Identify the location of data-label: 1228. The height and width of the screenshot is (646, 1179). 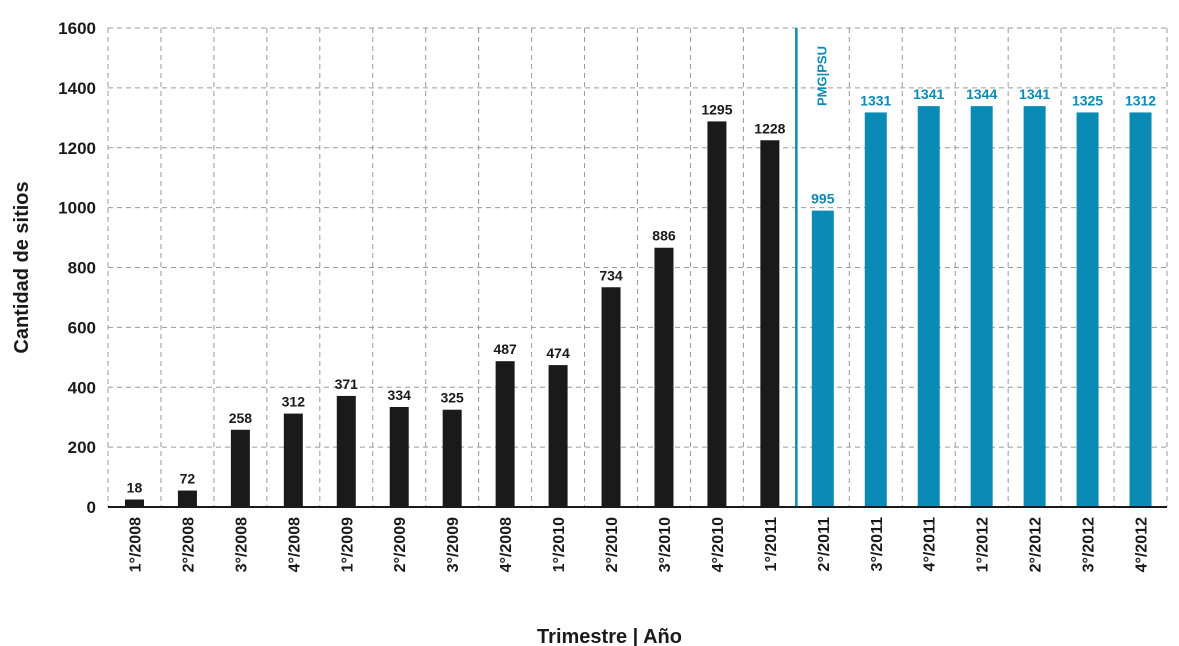
(769, 128).